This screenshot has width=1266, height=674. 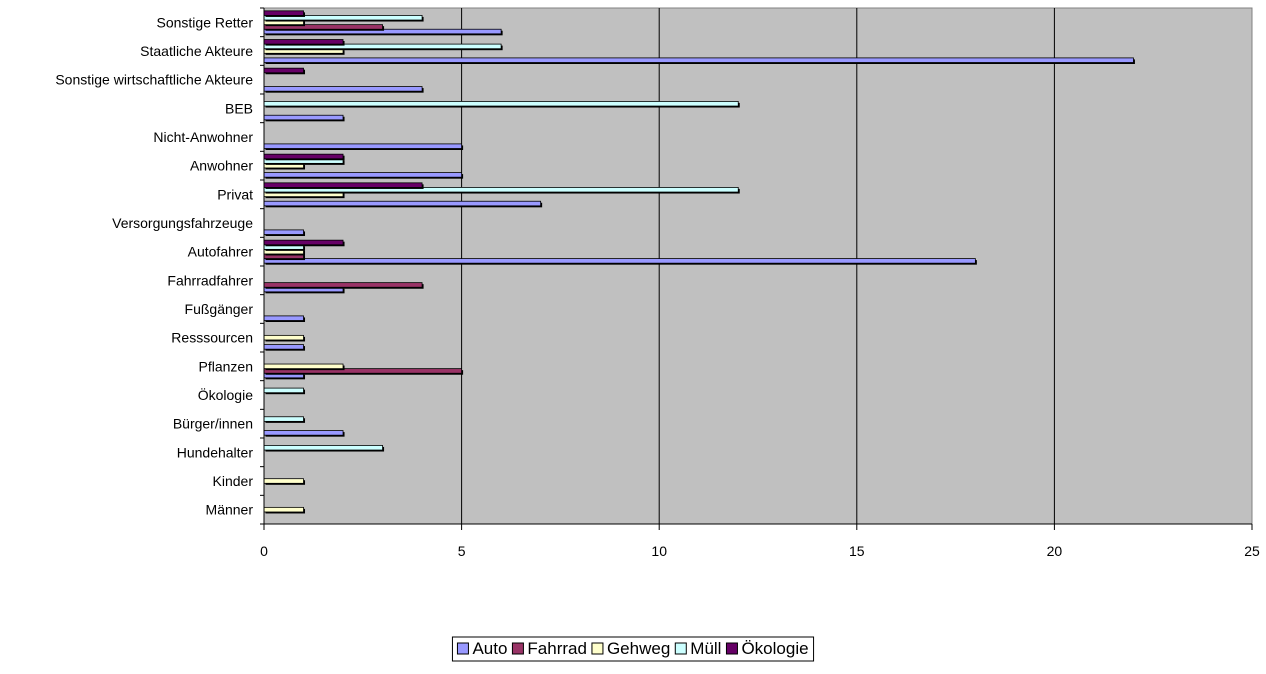 I want to click on x-tick-label: 20, so click(x=1055, y=551).